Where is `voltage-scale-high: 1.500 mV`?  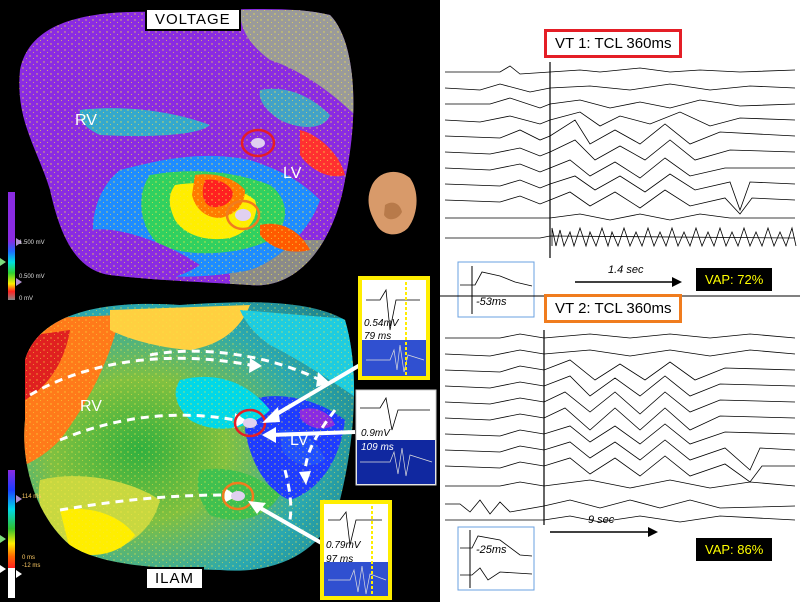
voltage-scale-high: 1.500 mV is located at coordinates (32, 243).